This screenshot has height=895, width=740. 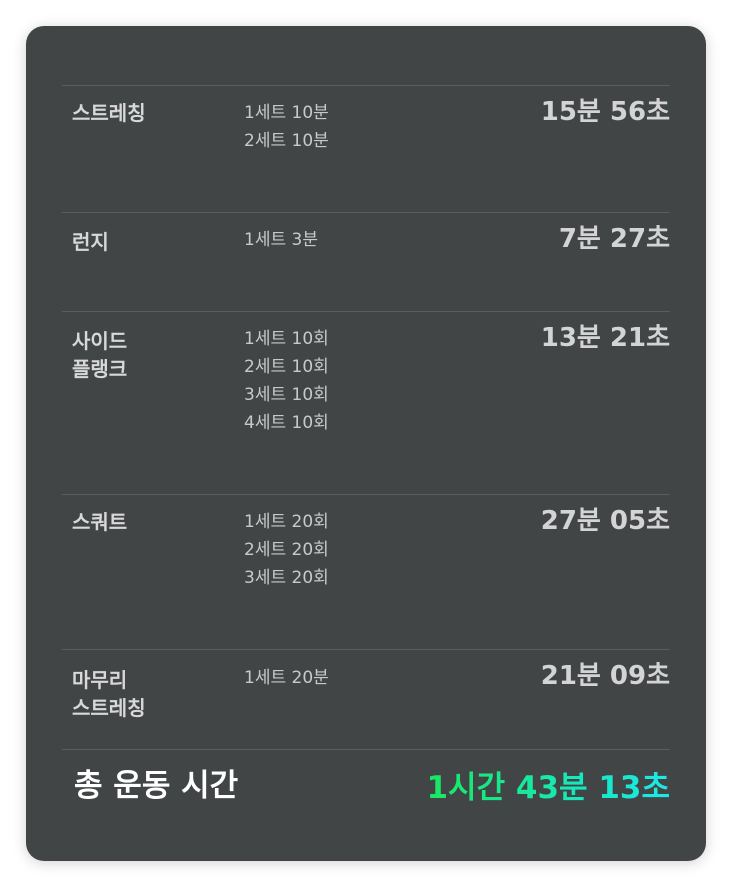 What do you see at coordinates (366, 261) in the screenshot?
I see `exercise-row-lunge: 런지 1세트 3분 7분 27초` at bounding box center [366, 261].